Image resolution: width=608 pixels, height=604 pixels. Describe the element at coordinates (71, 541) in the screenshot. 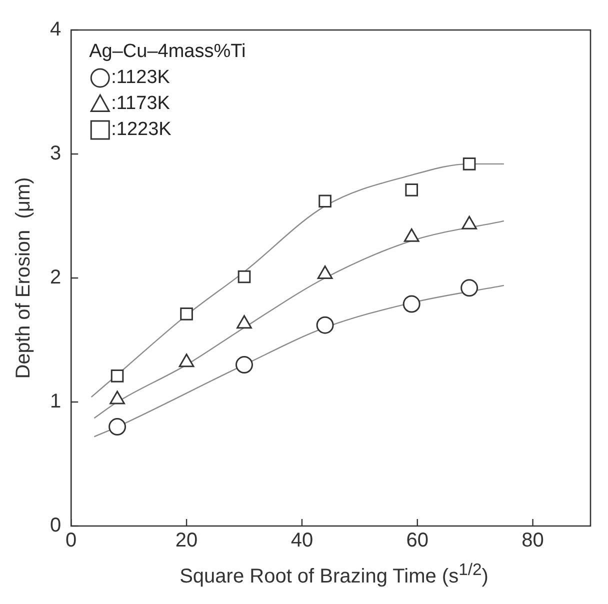

I see `x-tick-label: 0` at that location.